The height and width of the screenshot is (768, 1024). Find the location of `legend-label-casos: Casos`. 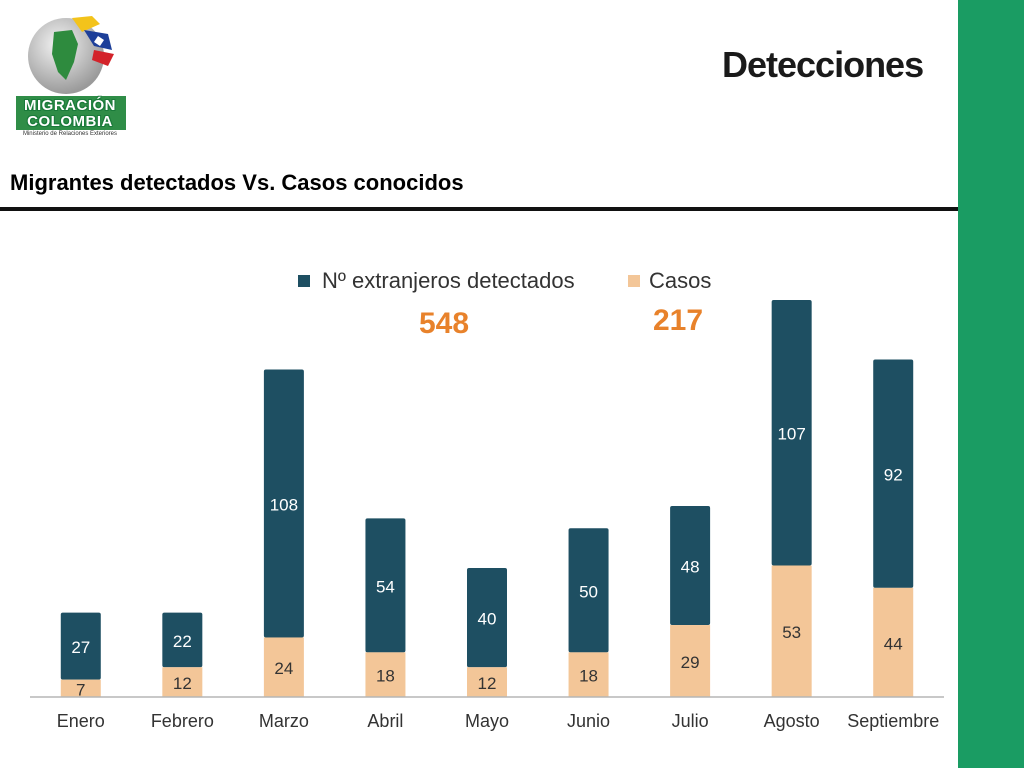

legend-label-casos: Casos is located at coordinates (680, 280).